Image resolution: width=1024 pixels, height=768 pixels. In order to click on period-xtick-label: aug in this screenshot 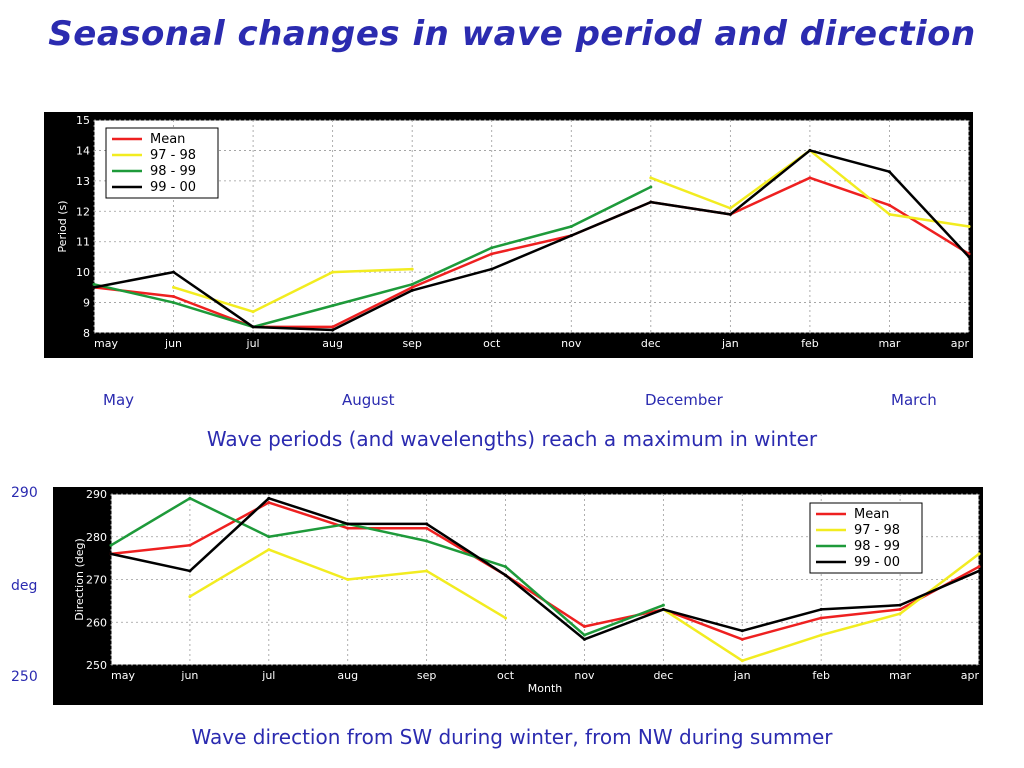, I will do `click(332, 343)`.